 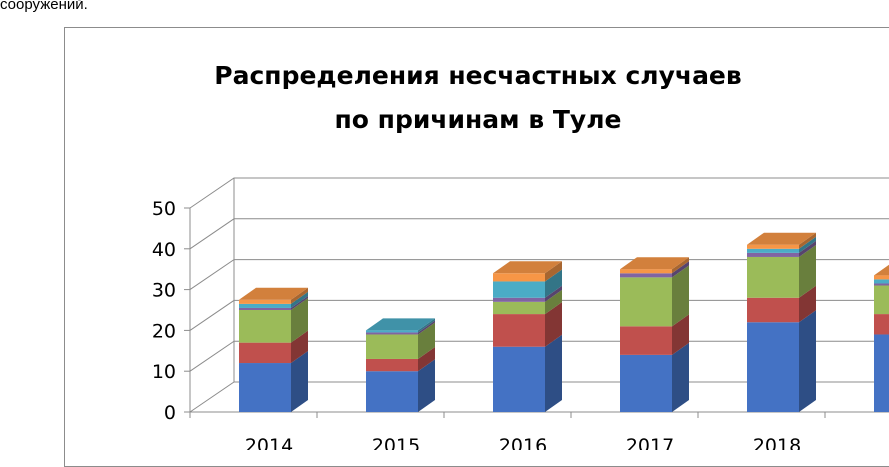 What do you see at coordinates (781, 238) in the screenshot?
I see `bar-top-2018` at bounding box center [781, 238].